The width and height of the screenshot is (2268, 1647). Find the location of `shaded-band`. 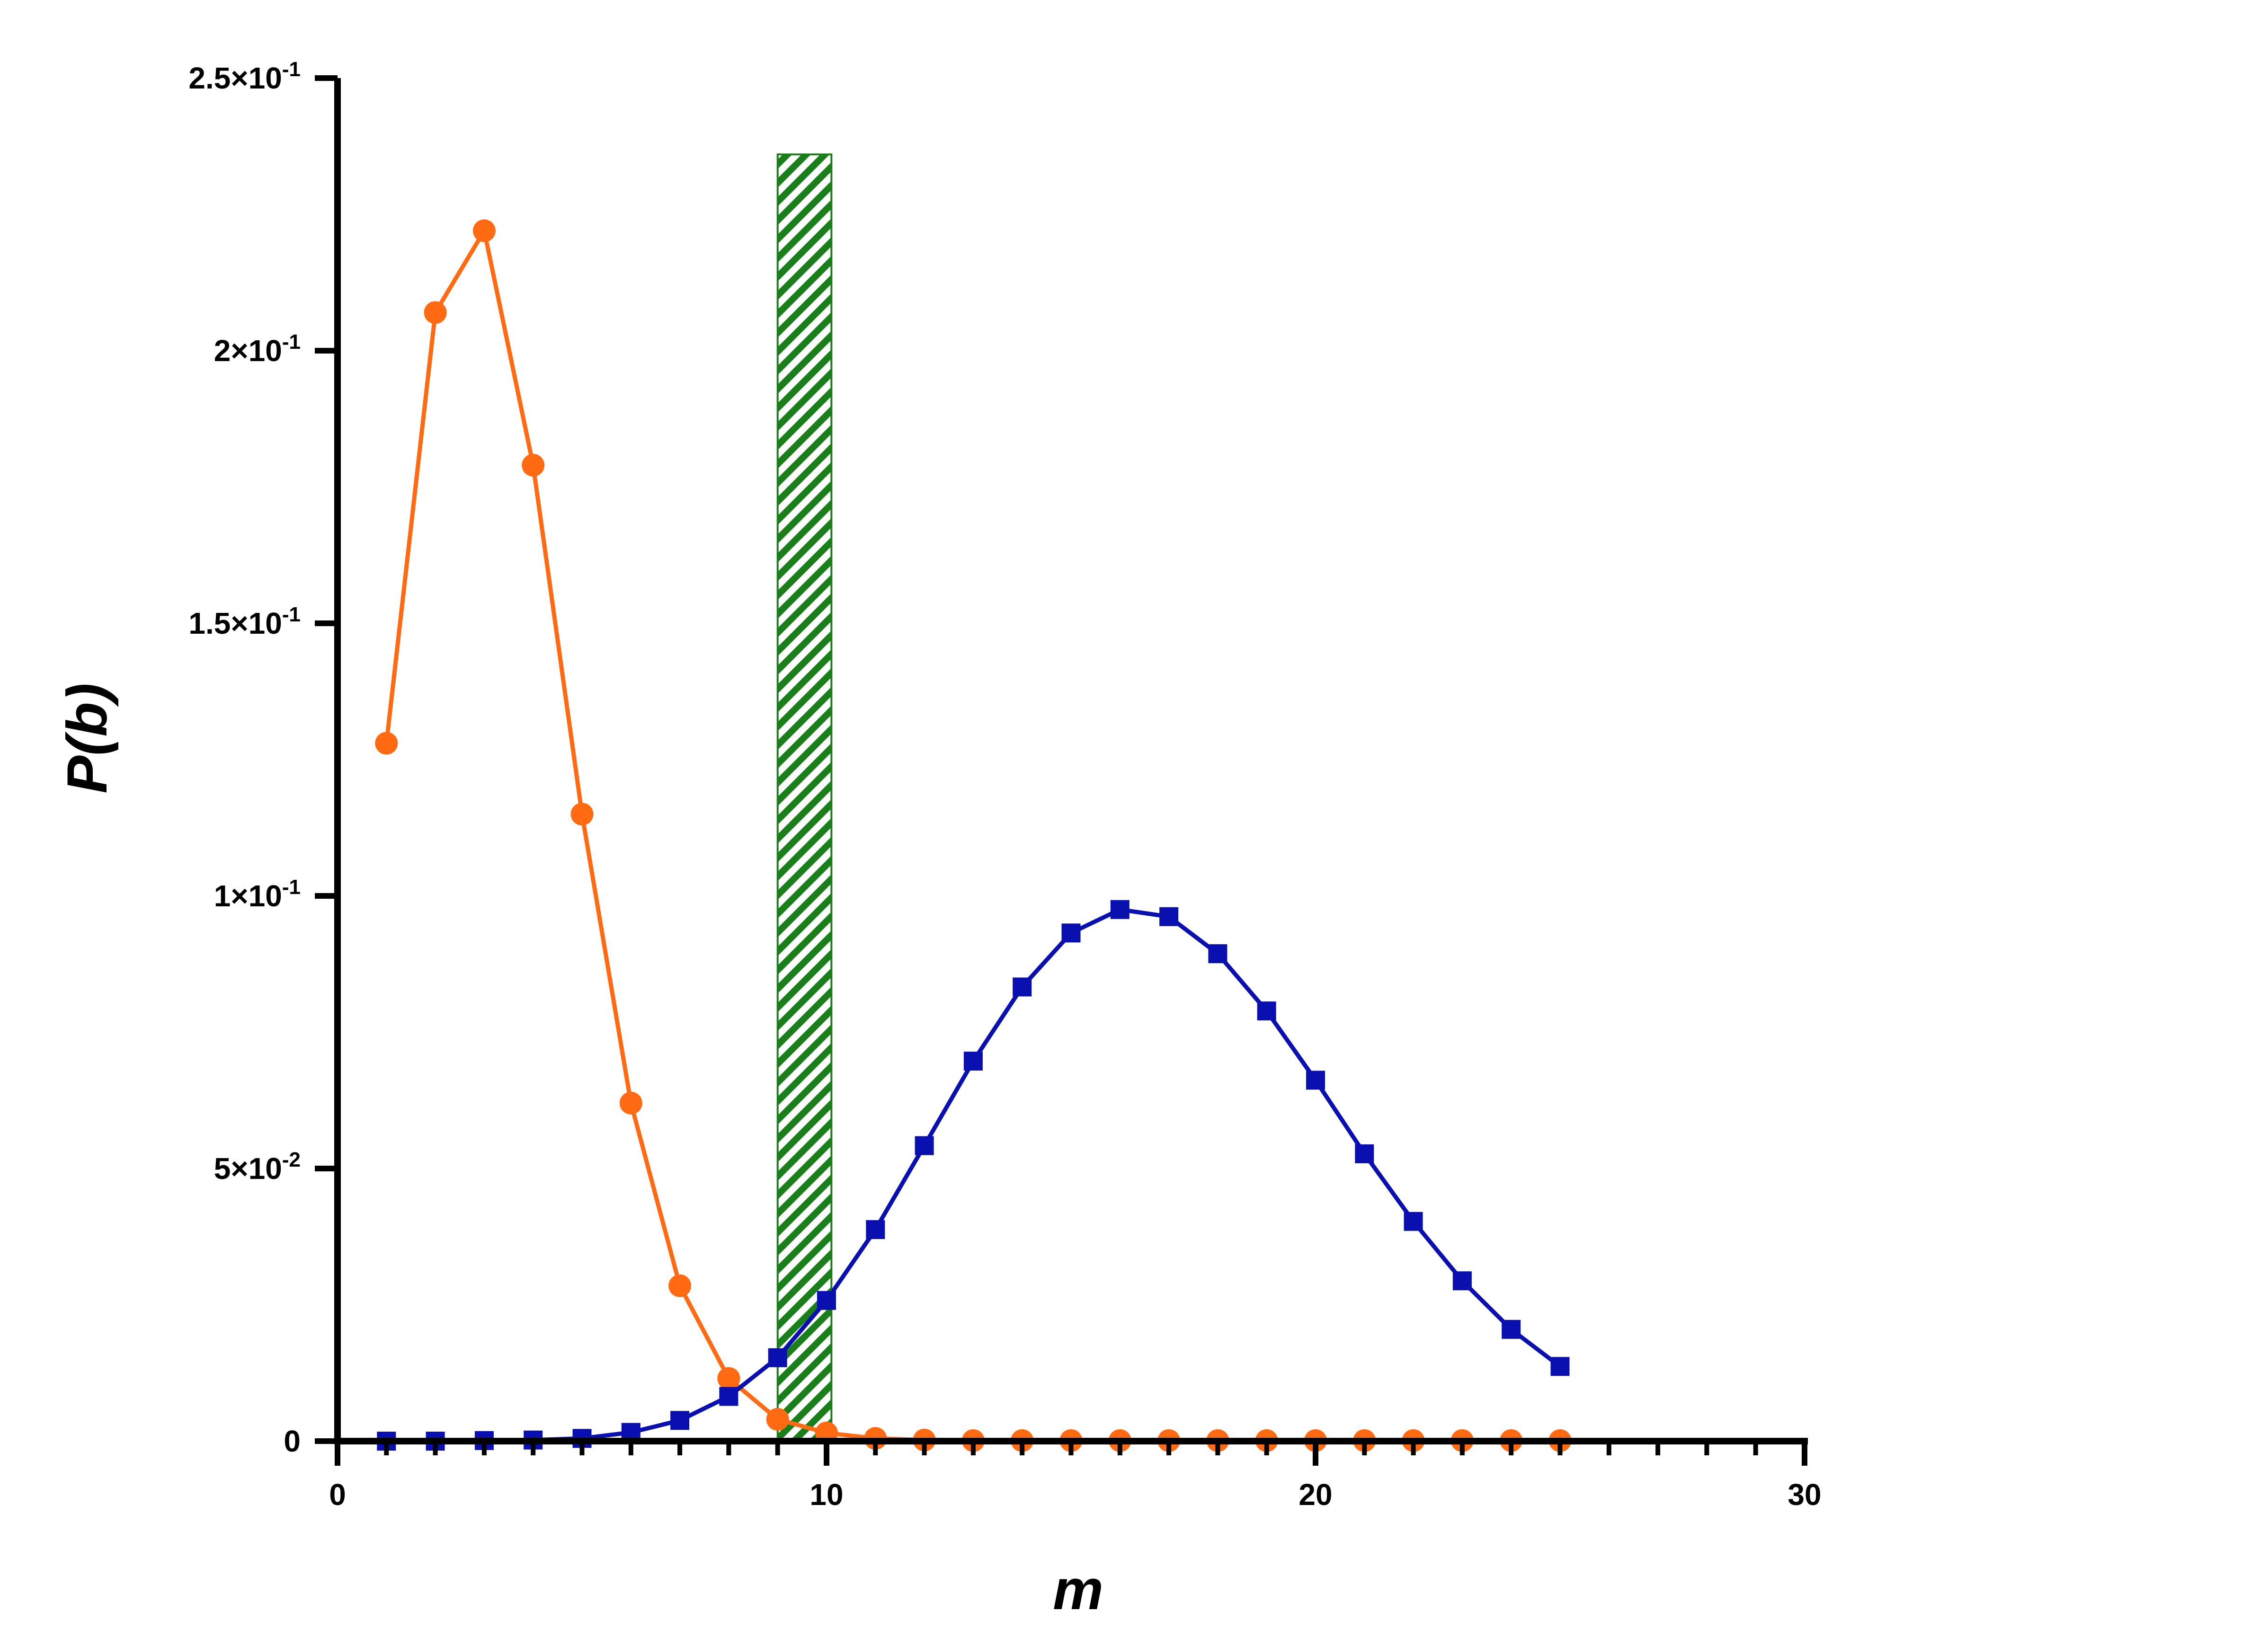

shaded-band is located at coordinates (804, 797).